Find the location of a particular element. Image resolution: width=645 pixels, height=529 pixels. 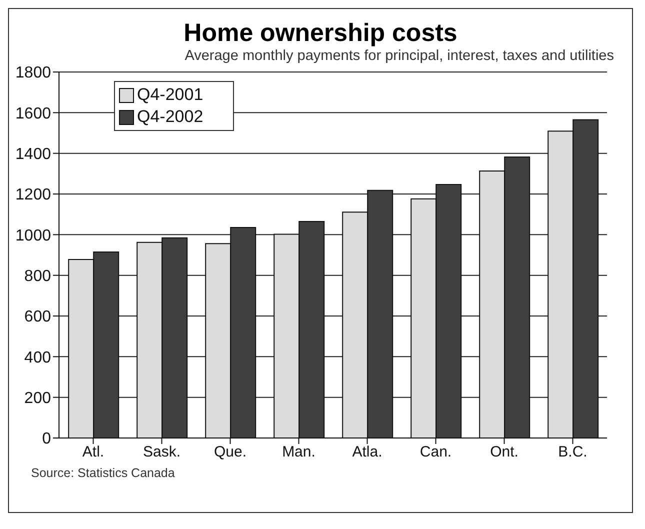

y-tick-label: 1600 is located at coordinates (33, 113).